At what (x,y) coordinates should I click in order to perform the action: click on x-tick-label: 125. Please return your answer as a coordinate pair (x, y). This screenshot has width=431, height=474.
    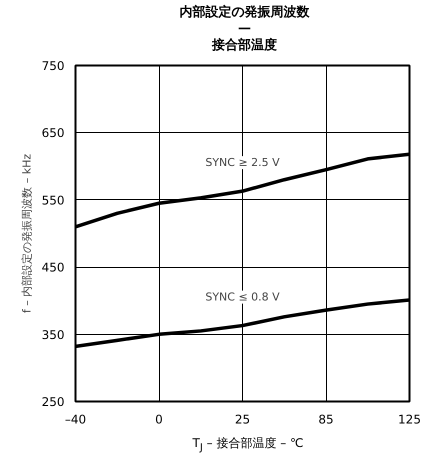
    Looking at the image, I should click on (409, 419).